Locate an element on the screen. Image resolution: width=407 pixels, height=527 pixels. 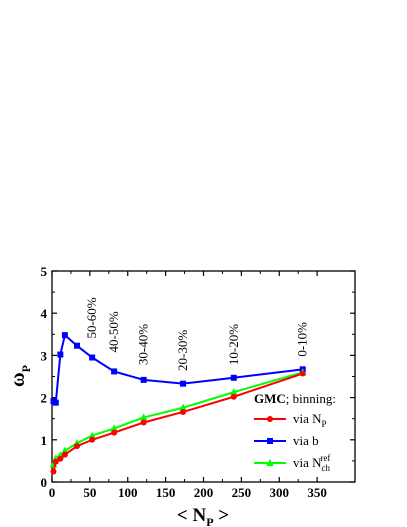
series-line is located at coordinates (178, 422).